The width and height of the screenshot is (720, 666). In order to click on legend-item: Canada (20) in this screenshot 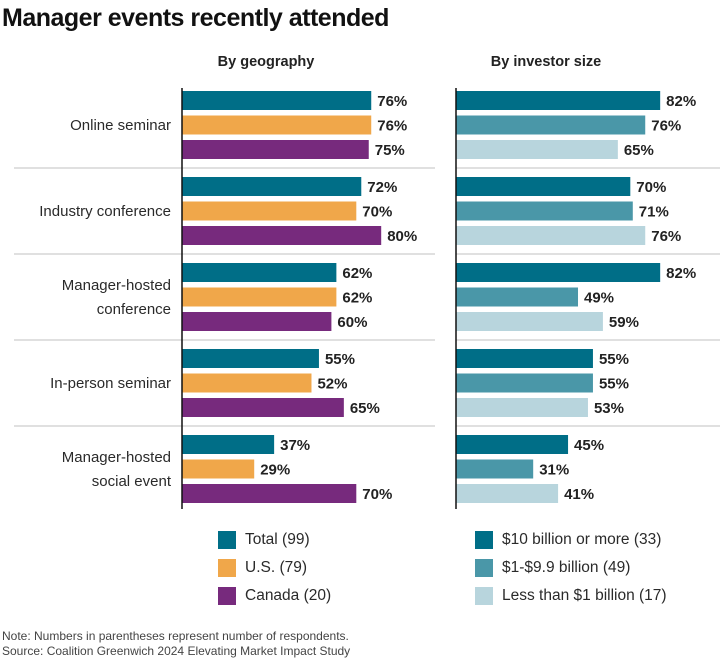, I will do `click(274, 596)`.